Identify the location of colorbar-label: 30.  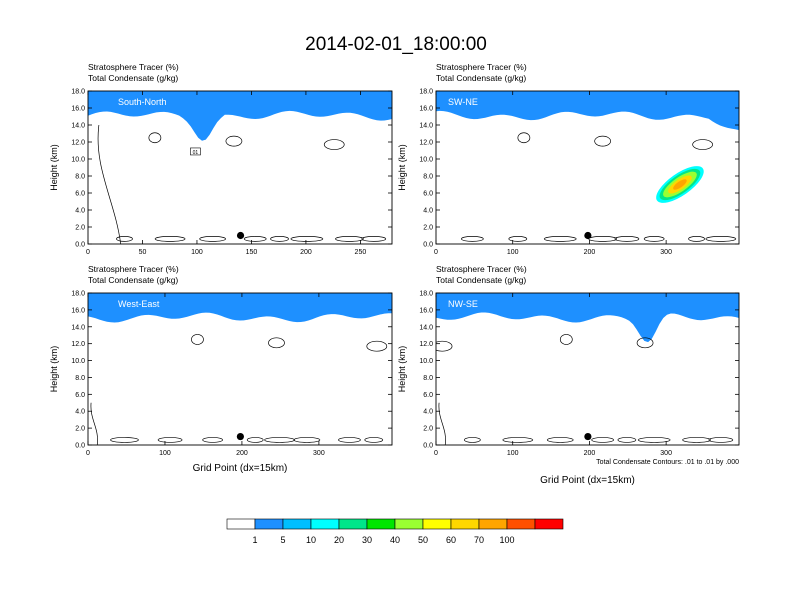
(367, 540).